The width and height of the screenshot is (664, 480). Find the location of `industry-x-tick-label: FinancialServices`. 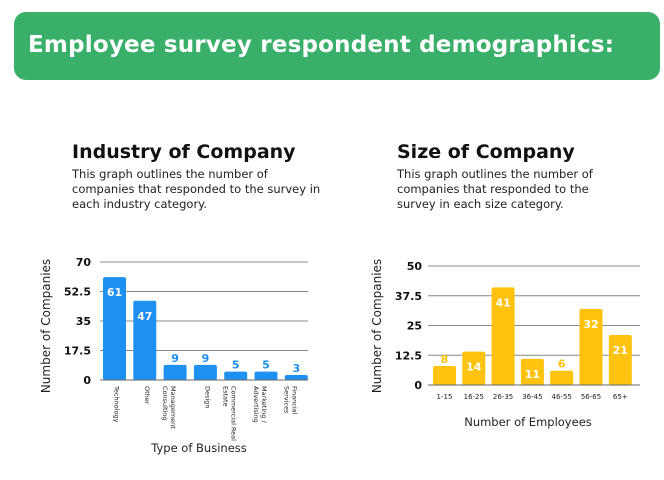

industry-x-tick-label: FinancialServices is located at coordinates (290, 400).